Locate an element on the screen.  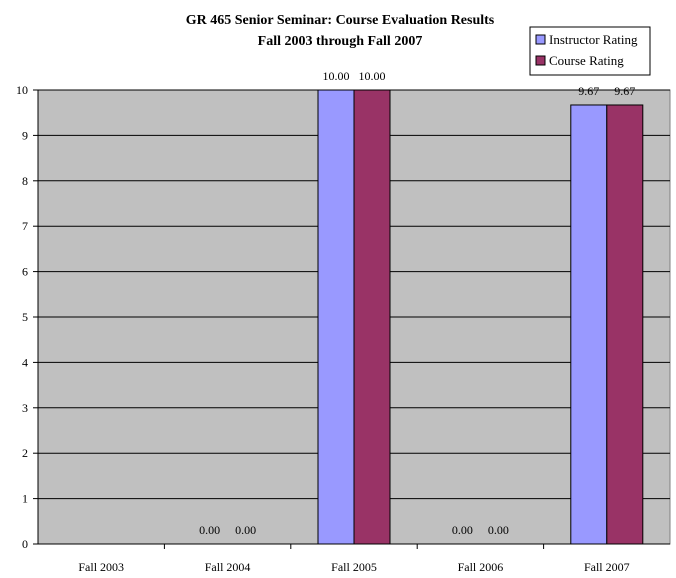
y-tick-label: 7 is located at coordinates (25, 226).